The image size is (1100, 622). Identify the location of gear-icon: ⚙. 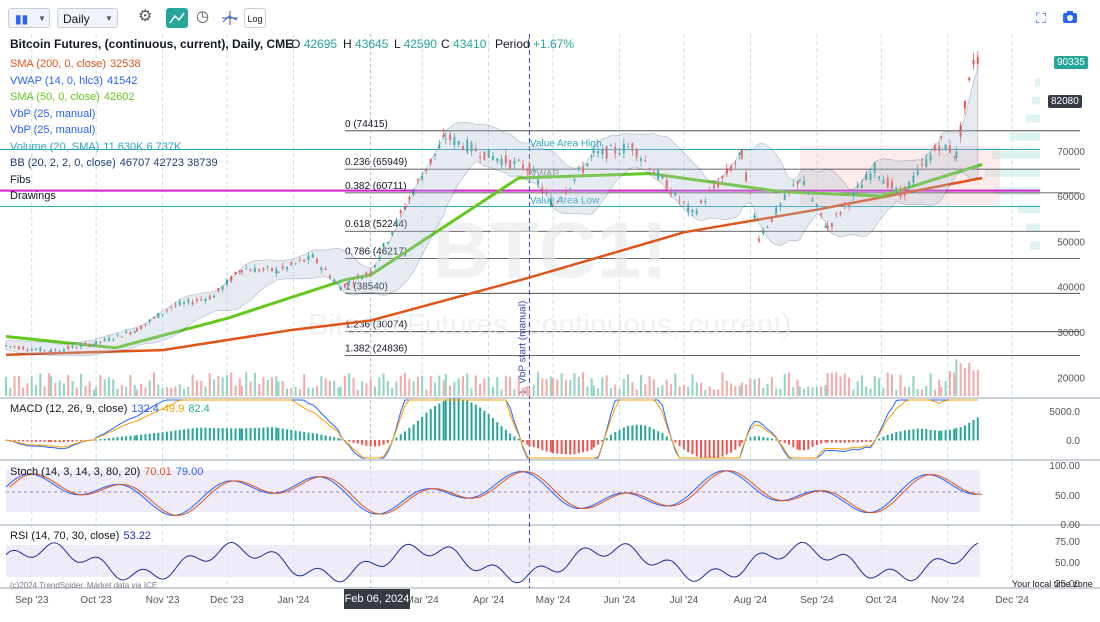
(145, 16).